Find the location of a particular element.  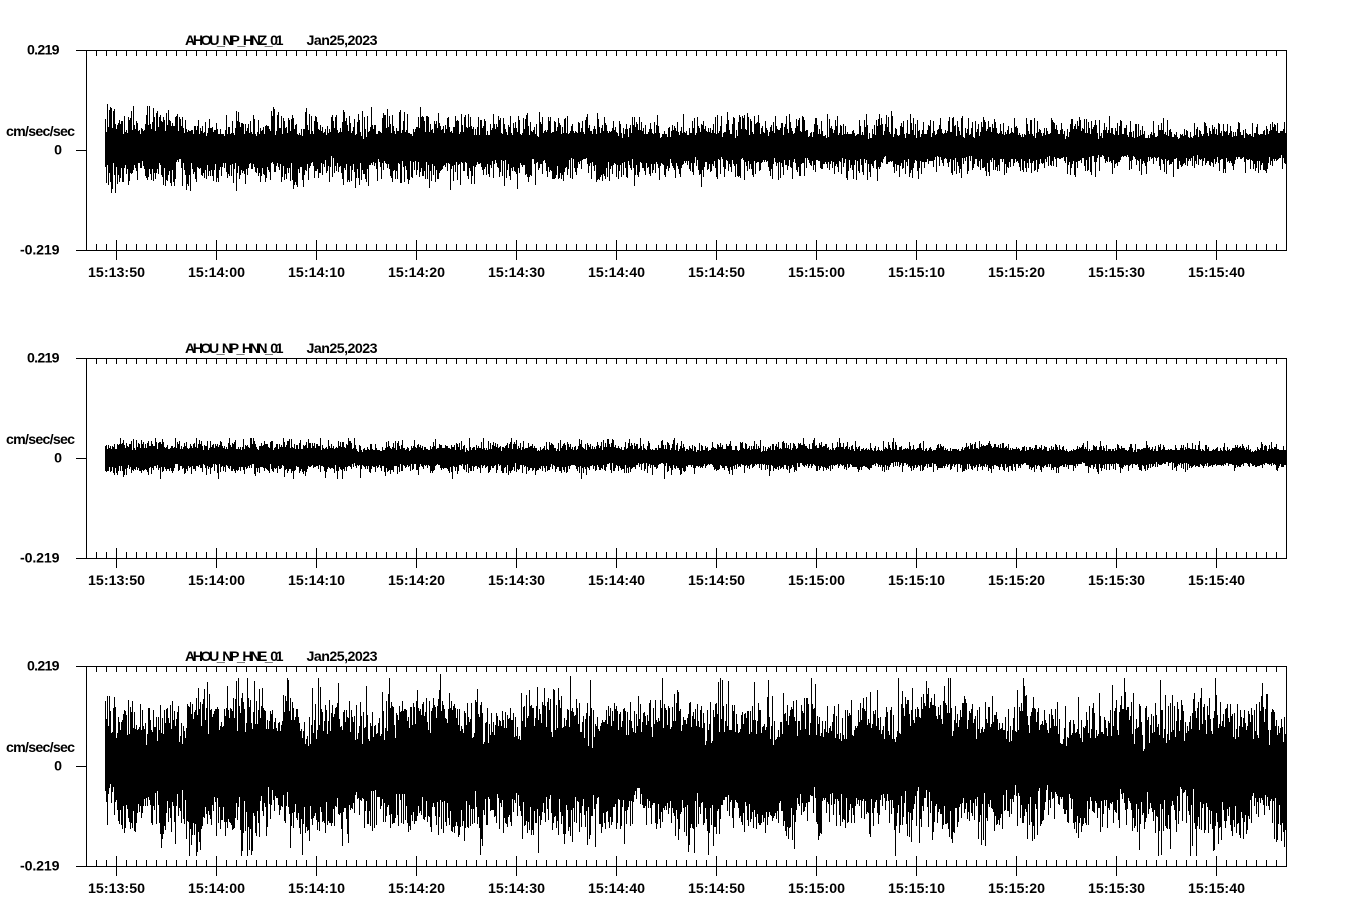

svg-text: AHOU_NP_HNE_01 is located at coordinates (234, 657).